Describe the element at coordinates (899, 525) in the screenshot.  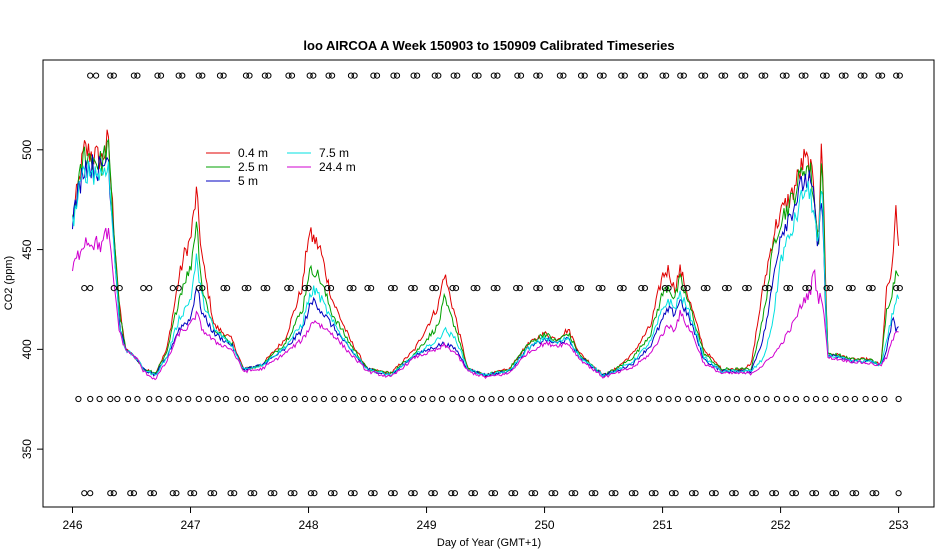
I see `x-tick-label: 253` at that location.